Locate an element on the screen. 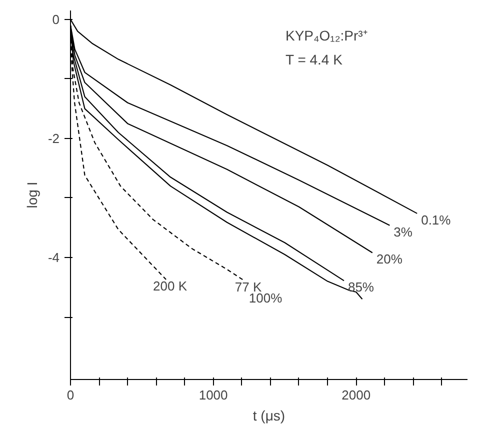 The width and height of the screenshot is (477, 429). series-label: 200 K is located at coordinates (170, 286).